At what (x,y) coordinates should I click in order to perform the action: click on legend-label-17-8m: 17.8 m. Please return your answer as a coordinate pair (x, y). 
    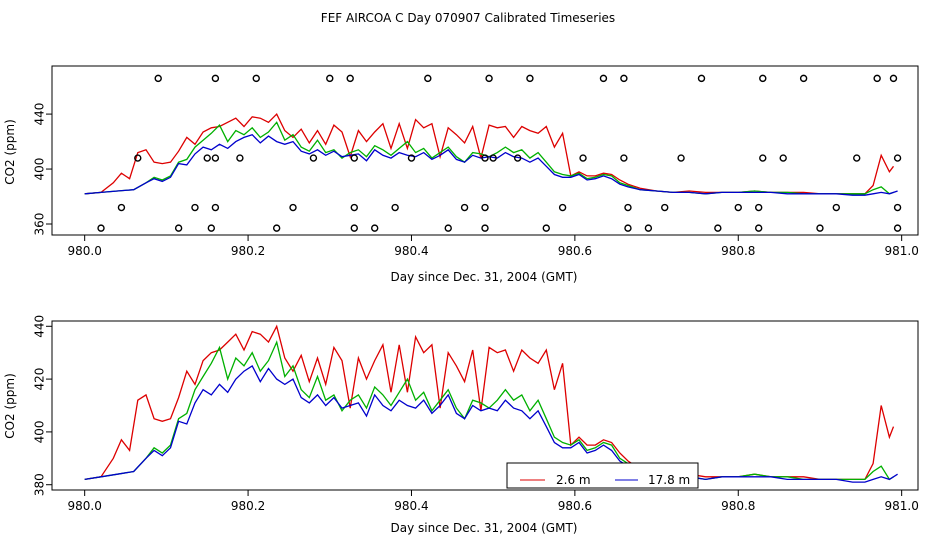
    Looking at the image, I should click on (669, 480).